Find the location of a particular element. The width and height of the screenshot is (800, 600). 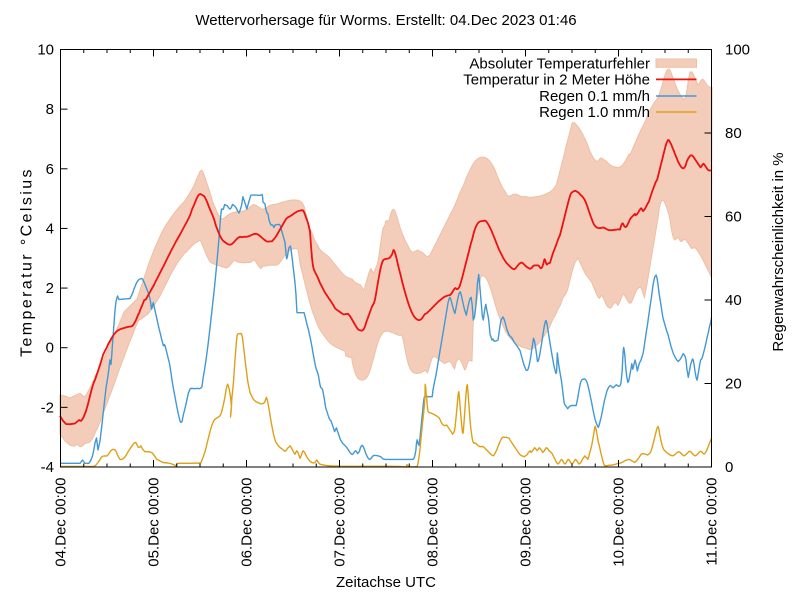

svg-text: 100 is located at coordinates (737, 50).